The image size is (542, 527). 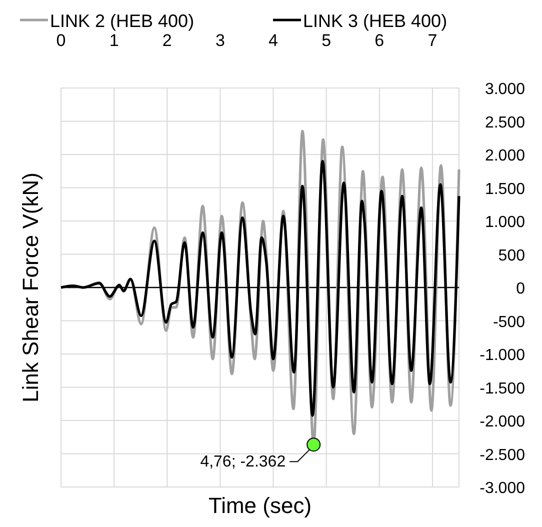 What do you see at coordinates (243, 462) in the screenshot?
I see `annotation: 4,76; -2.362` at bounding box center [243, 462].